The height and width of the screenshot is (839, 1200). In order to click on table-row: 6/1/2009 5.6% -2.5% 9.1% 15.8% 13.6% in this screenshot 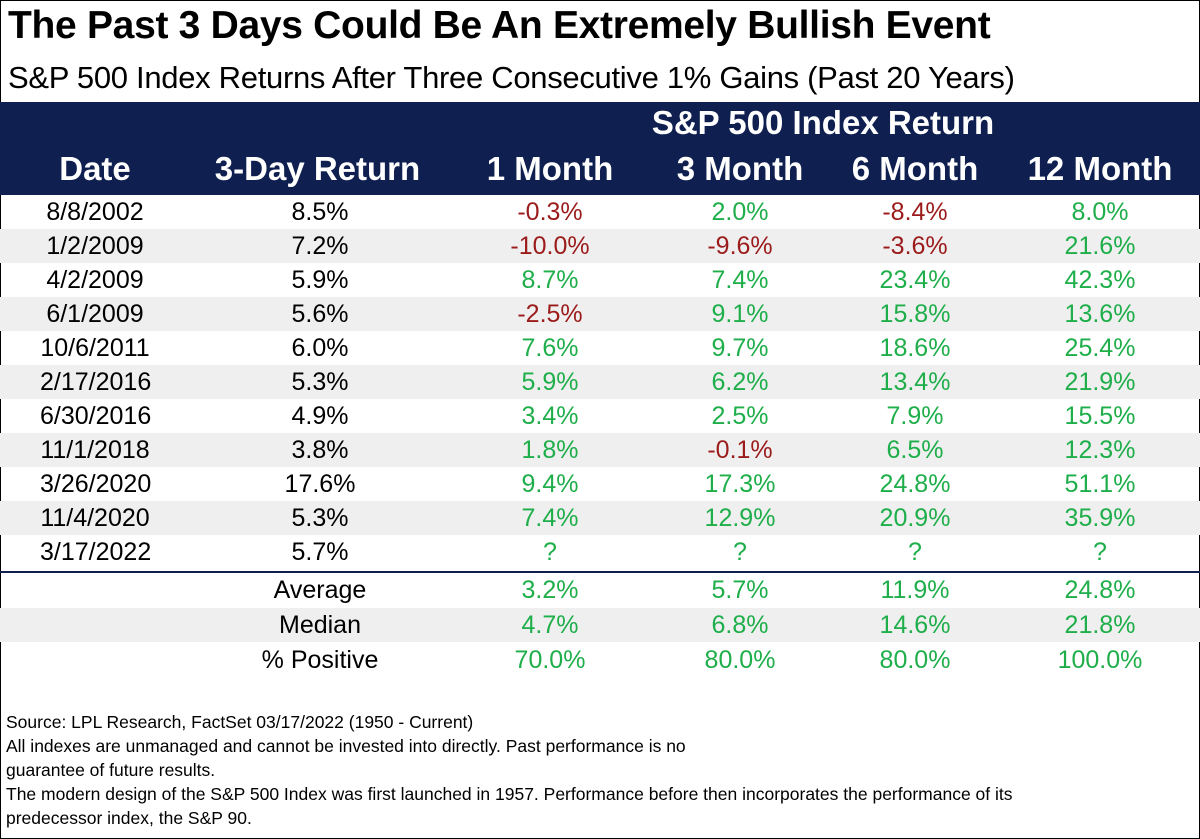, I will do `click(600, 314)`.